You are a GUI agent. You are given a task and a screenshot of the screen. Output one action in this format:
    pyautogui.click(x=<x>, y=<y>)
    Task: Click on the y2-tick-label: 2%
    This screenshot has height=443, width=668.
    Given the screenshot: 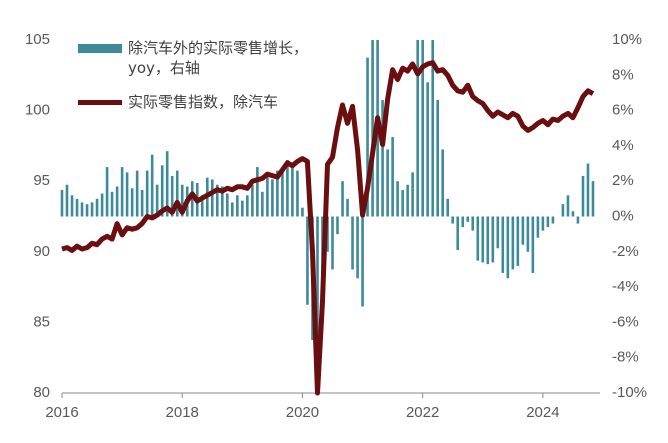 What is the action you would take?
    pyautogui.click(x=623, y=180)
    